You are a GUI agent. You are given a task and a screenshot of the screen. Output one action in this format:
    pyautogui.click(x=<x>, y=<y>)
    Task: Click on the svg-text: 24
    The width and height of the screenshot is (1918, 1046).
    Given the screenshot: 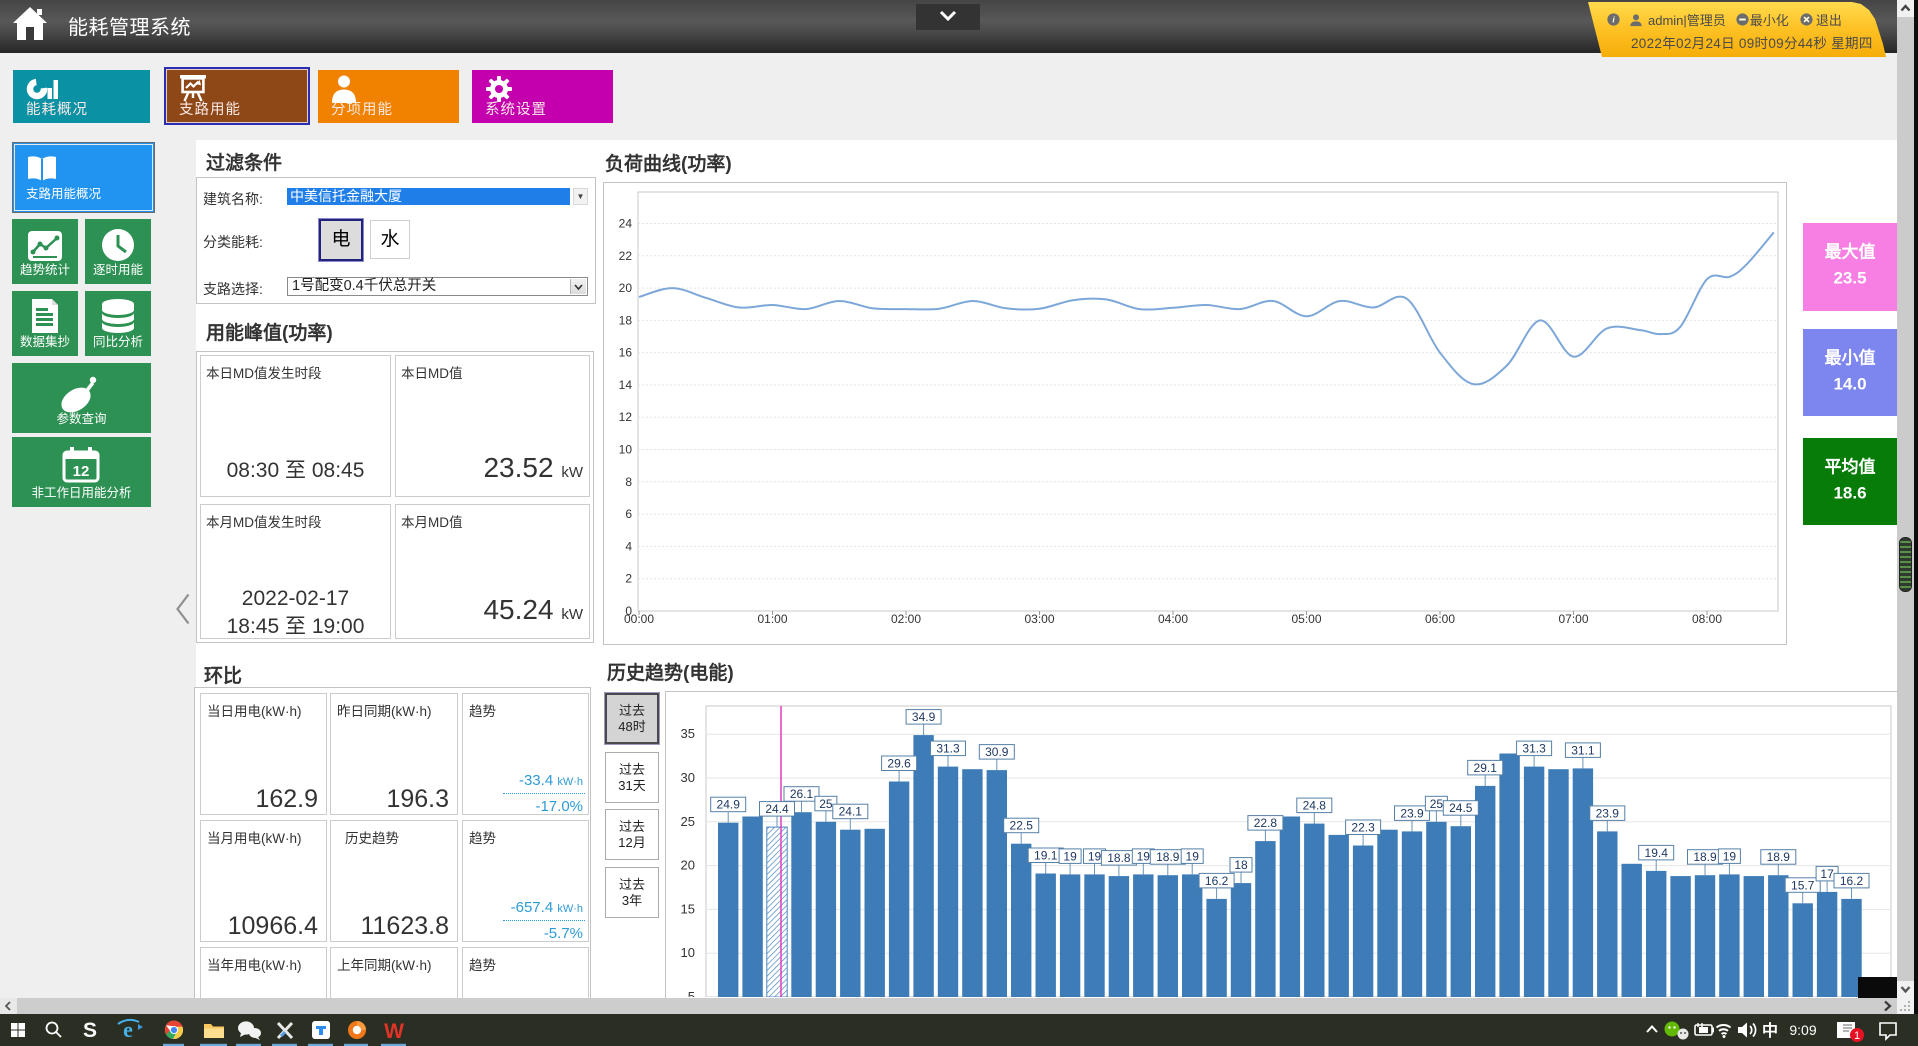 What is the action you would take?
    pyautogui.click(x=626, y=224)
    